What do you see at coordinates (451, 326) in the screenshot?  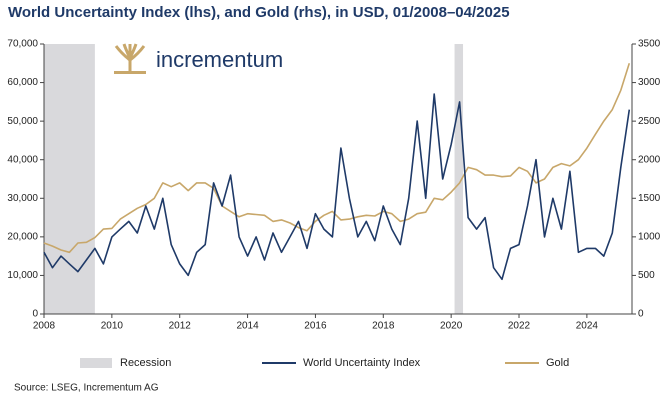 I see `x-tick-label: 2020` at bounding box center [451, 326].